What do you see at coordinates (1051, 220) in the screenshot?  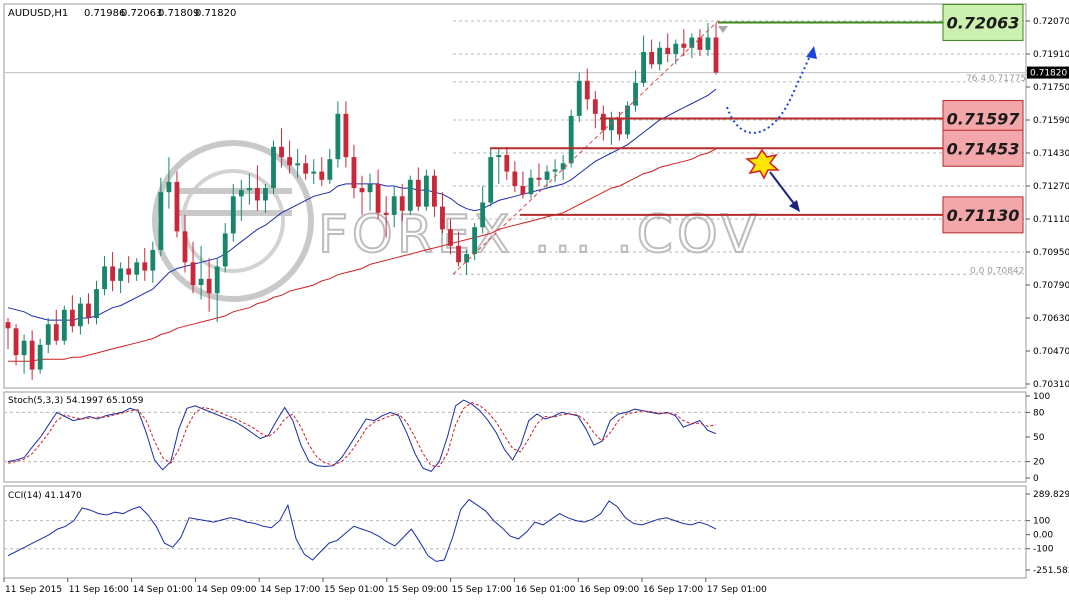 I see `price-tick-label: 0.71110` at bounding box center [1051, 220].